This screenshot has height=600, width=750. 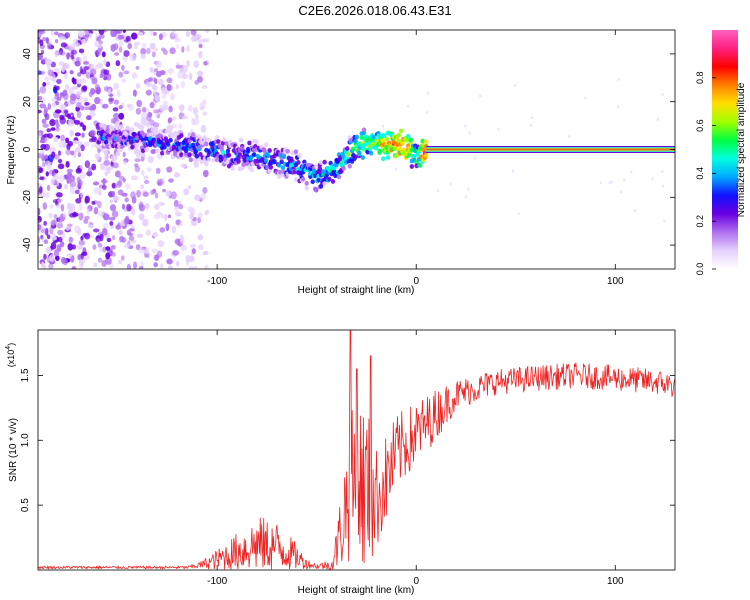 What do you see at coordinates (741, 149) in the screenshot?
I see `colorbar-label: Normalized spectral amplitude` at bounding box center [741, 149].